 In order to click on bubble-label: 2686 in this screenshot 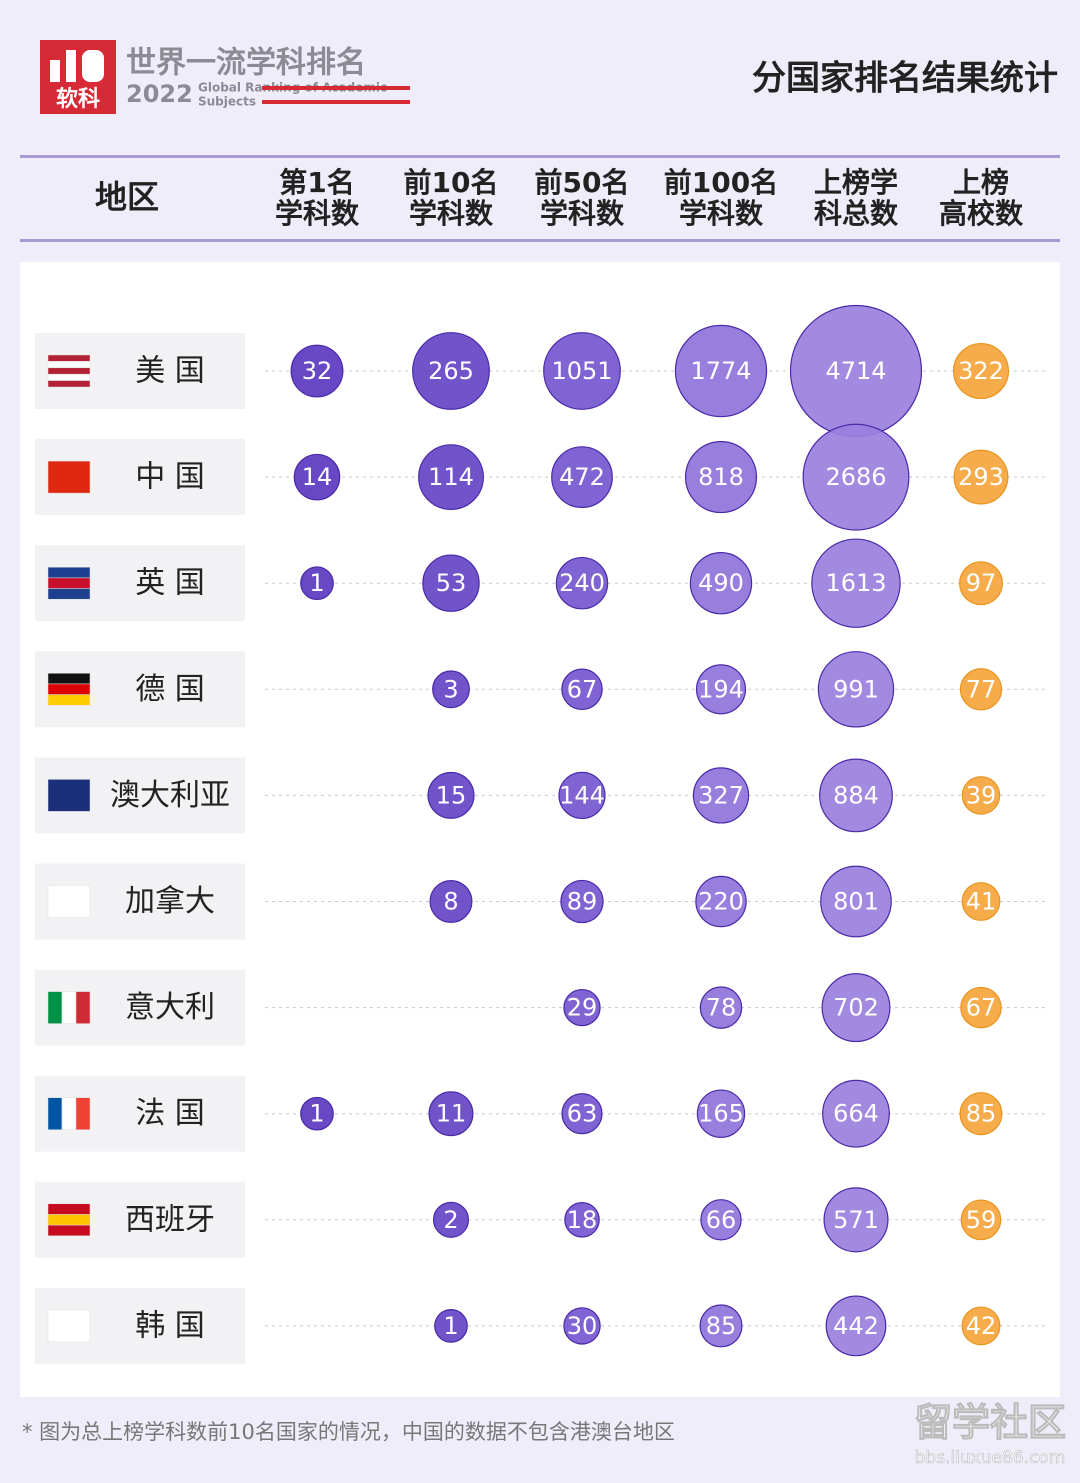, I will do `click(855, 477)`.